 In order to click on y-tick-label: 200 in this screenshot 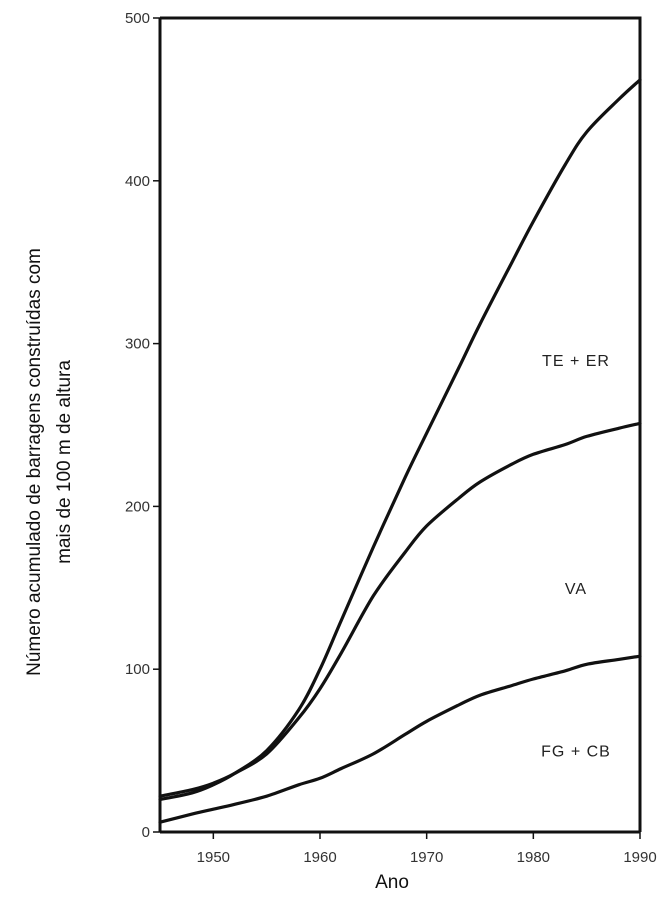, I will do `click(137, 506)`.